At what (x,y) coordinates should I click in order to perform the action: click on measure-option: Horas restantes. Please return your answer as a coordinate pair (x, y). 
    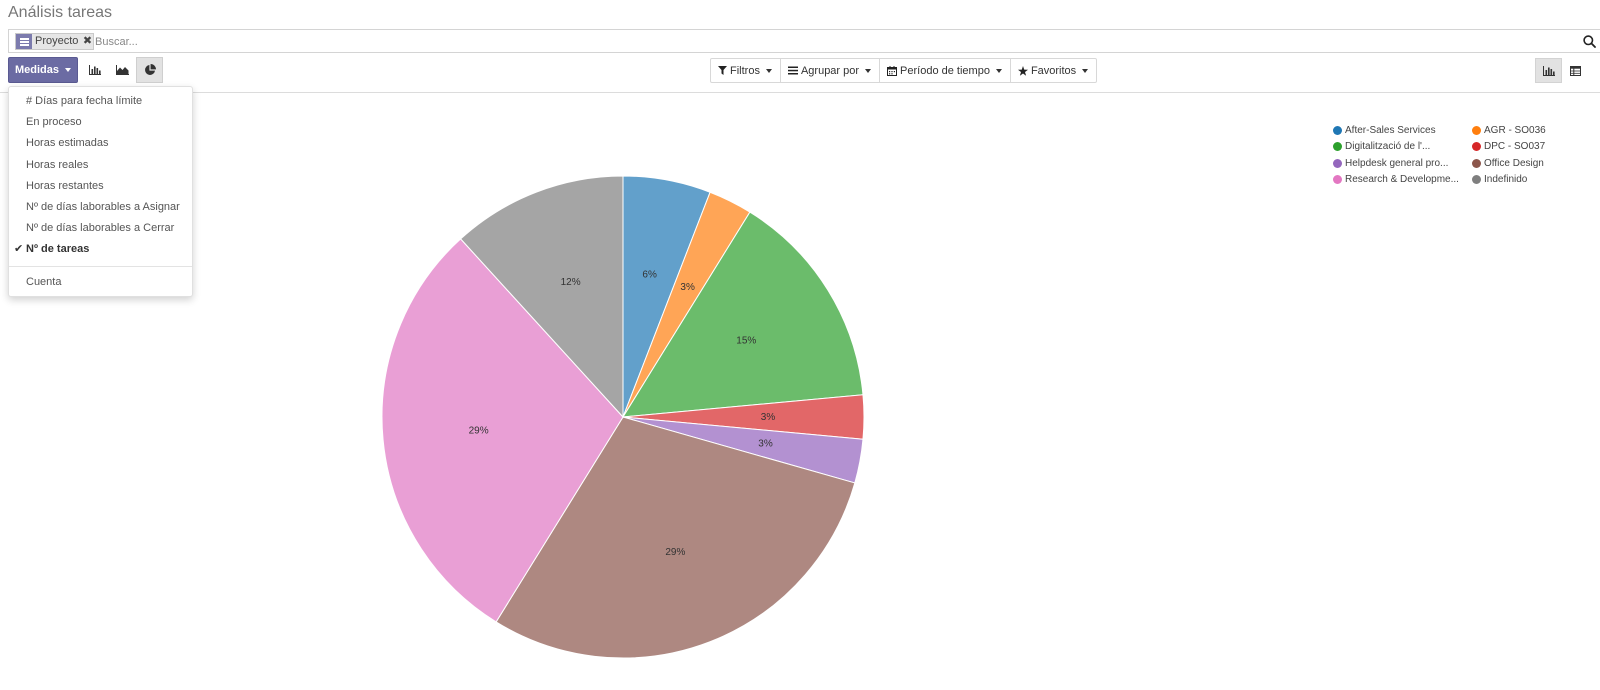
    Looking at the image, I should click on (100, 186).